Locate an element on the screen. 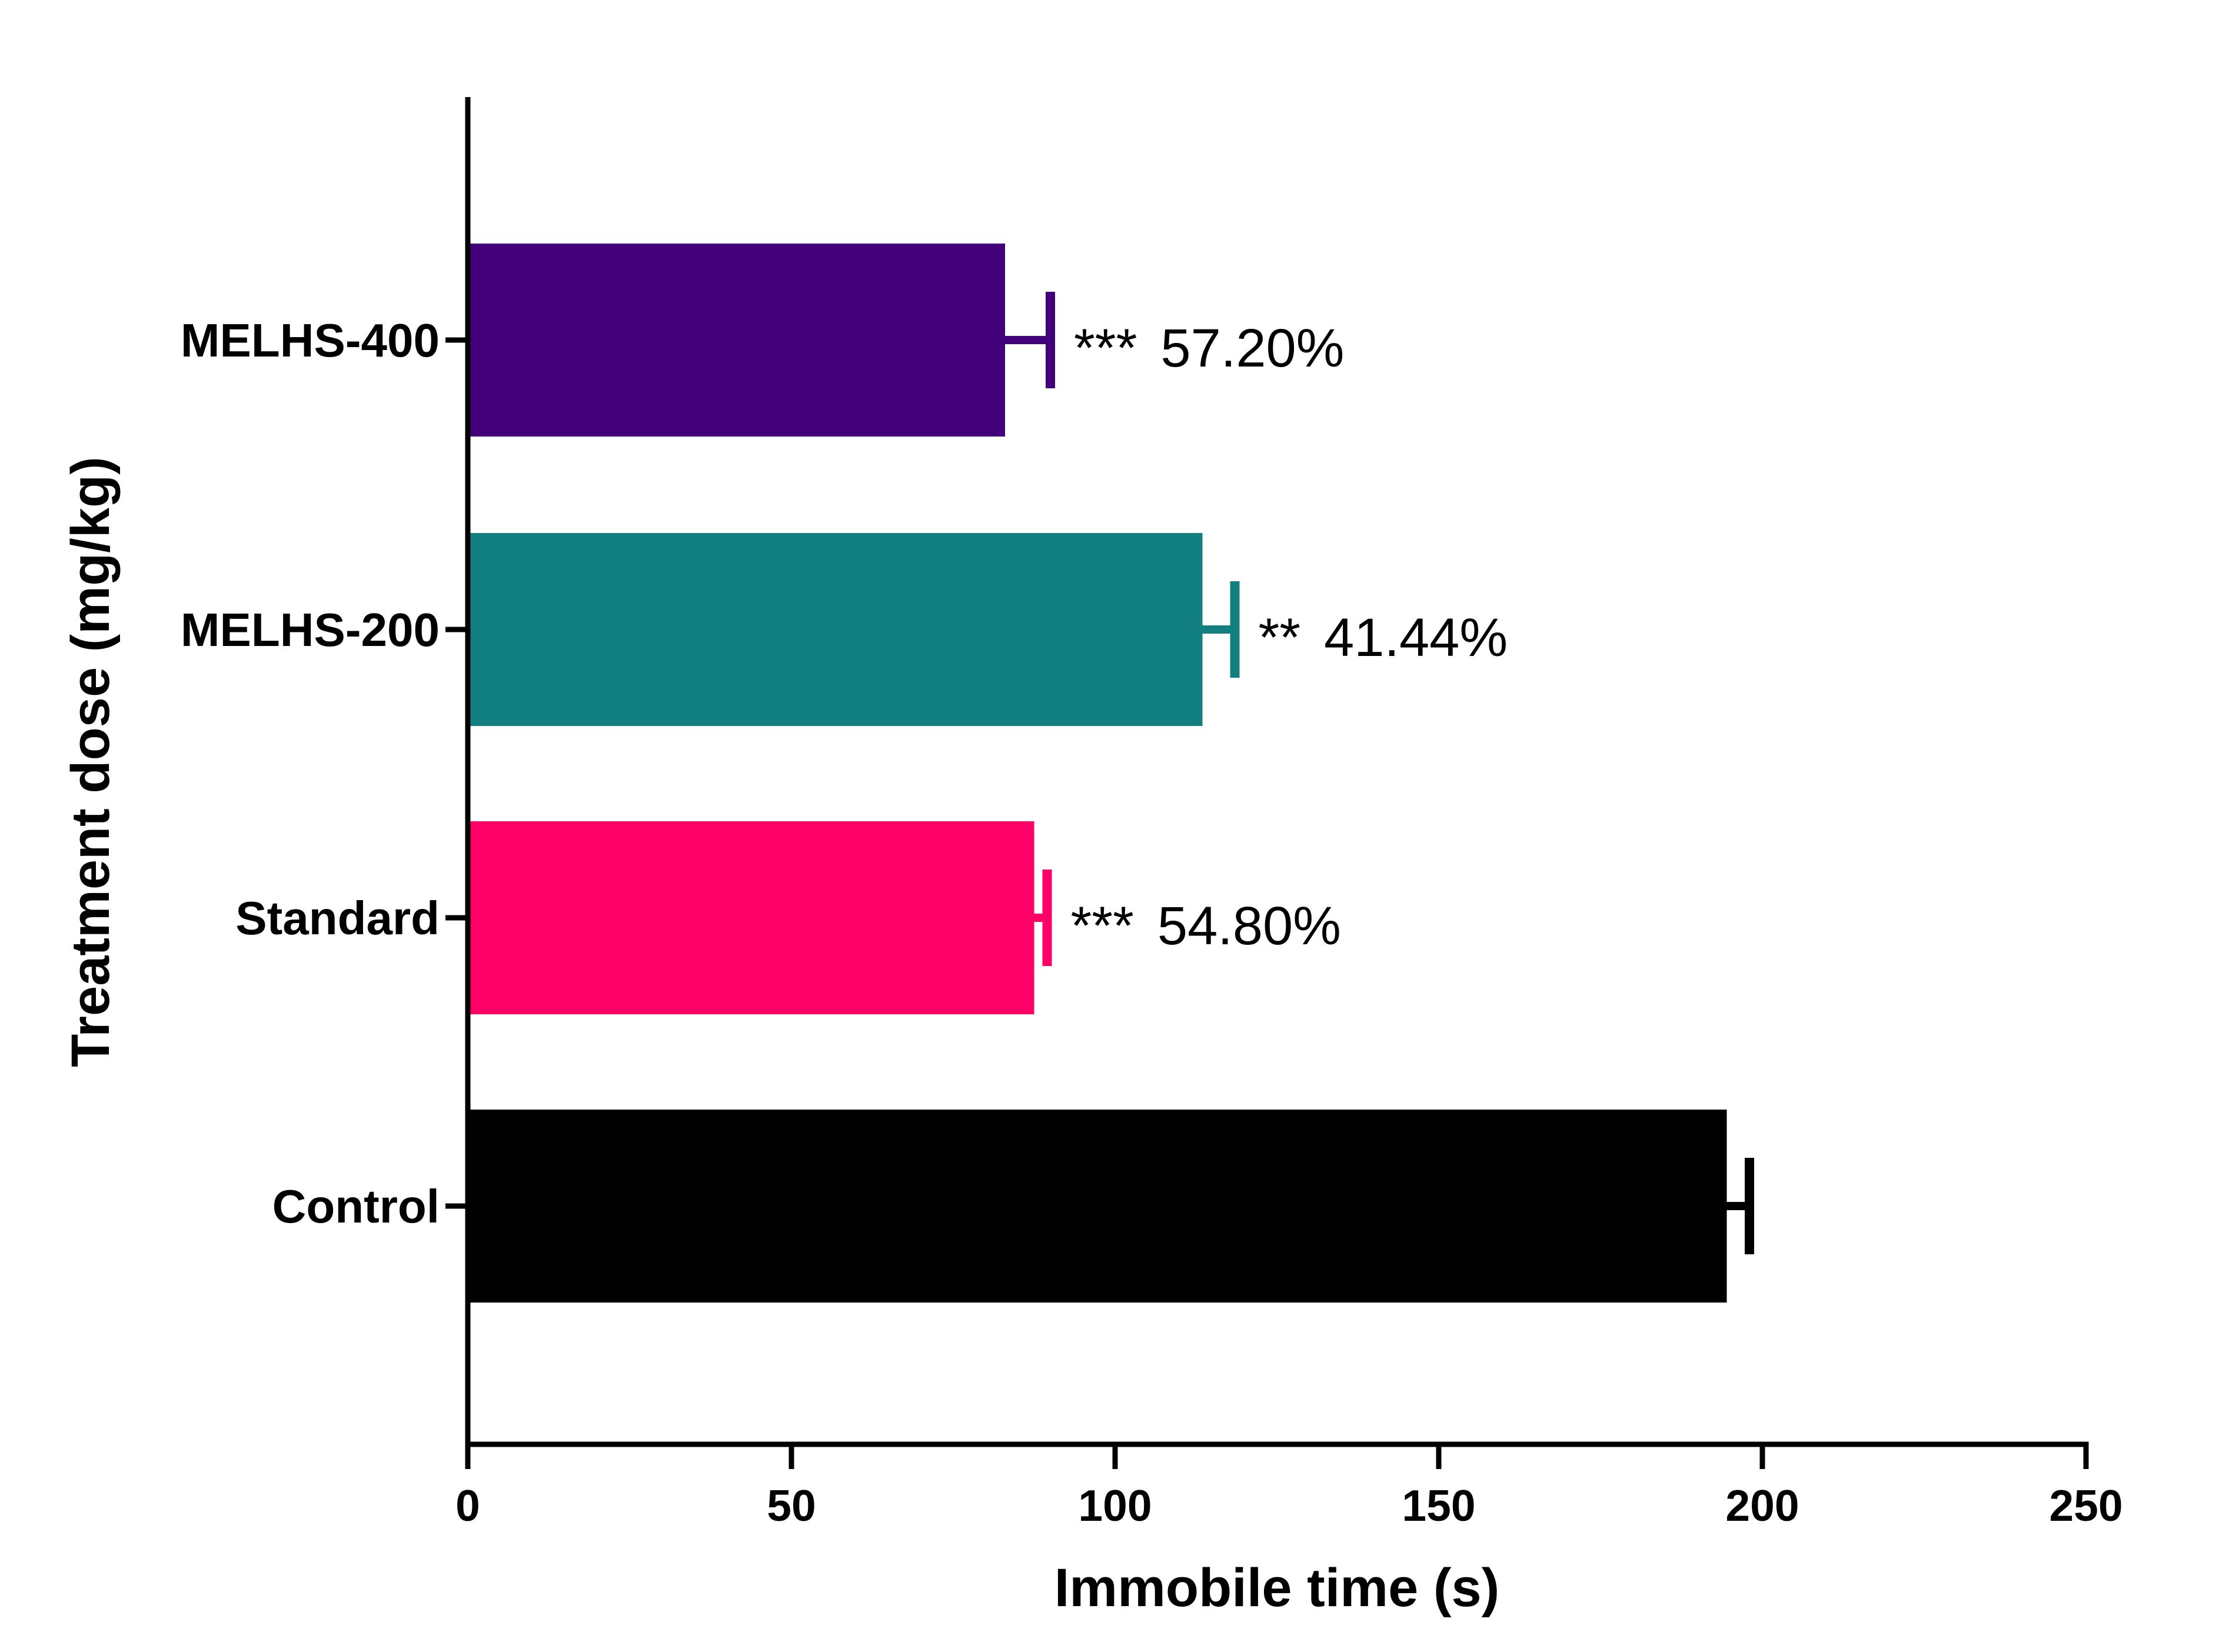 The image size is (2219, 1652). x-tick-label: 50 is located at coordinates (791, 1505).